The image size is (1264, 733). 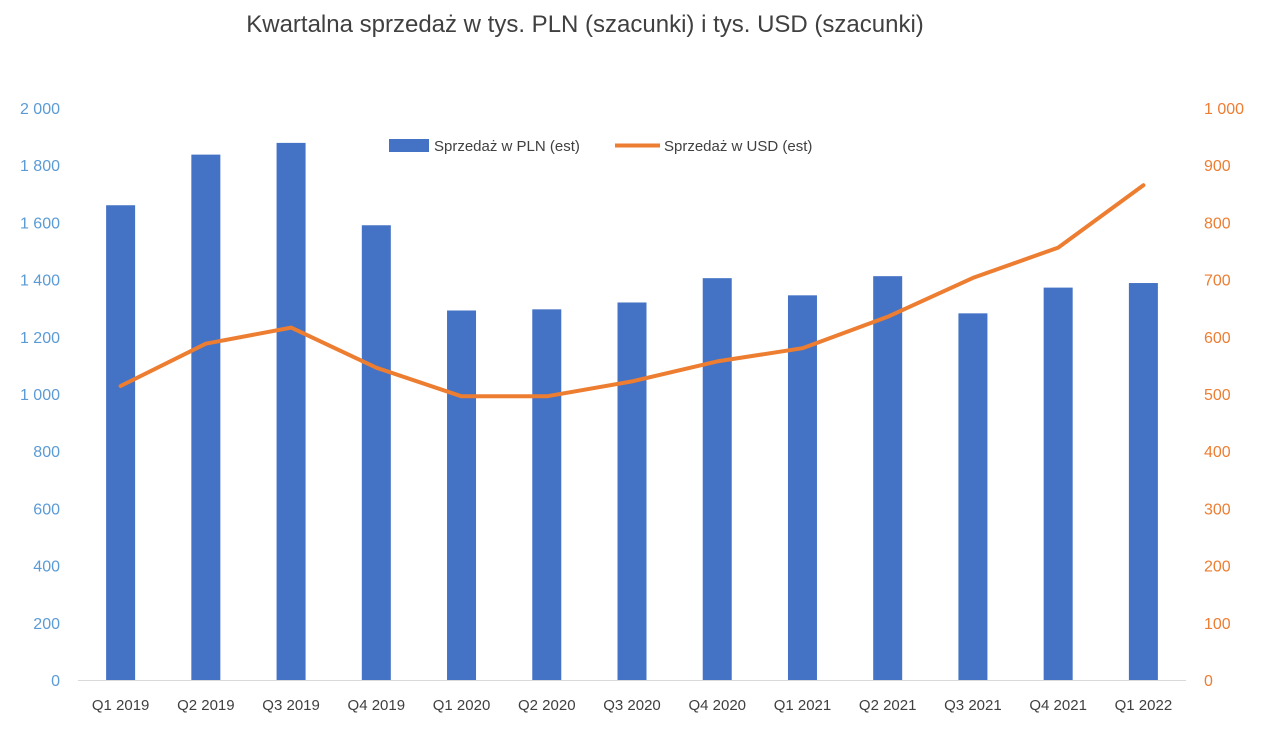 What do you see at coordinates (1217, 509) in the screenshot?
I see `y-right-tick-label: 300` at bounding box center [1217, 509].